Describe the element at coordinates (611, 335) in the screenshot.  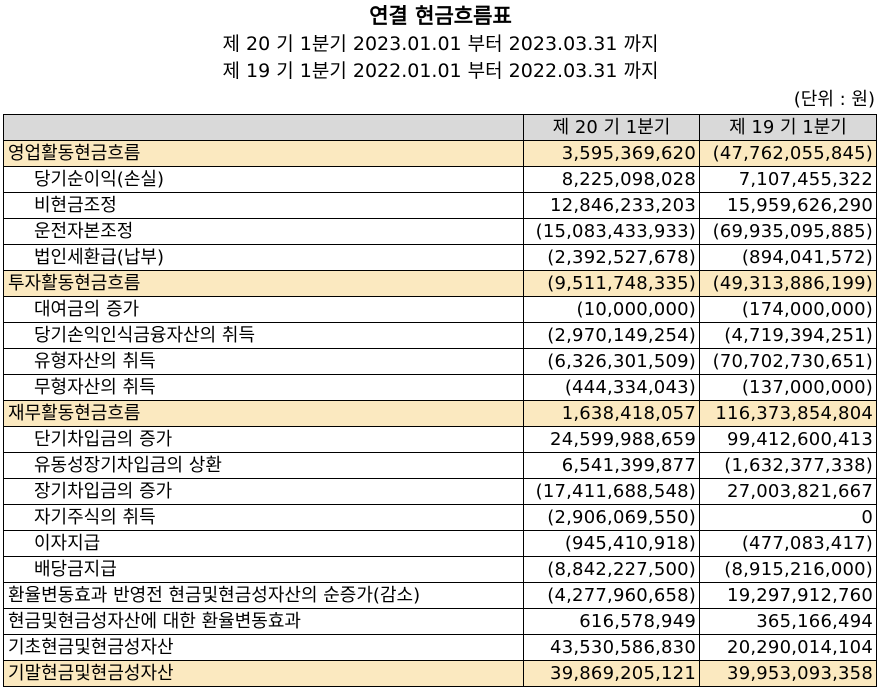
I see `value-current: (2,970,149,254)` at that location.